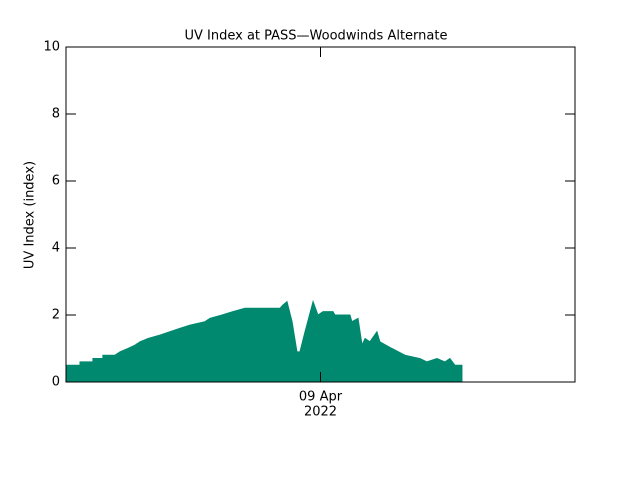 The height and width of the screenshot is (480, 640). What do you see at coordinates (316, 36) in the screenshot?
I see `chart-title: UV Index at PASS—Woodwinds Alternate` at bounding box center [316, 36].